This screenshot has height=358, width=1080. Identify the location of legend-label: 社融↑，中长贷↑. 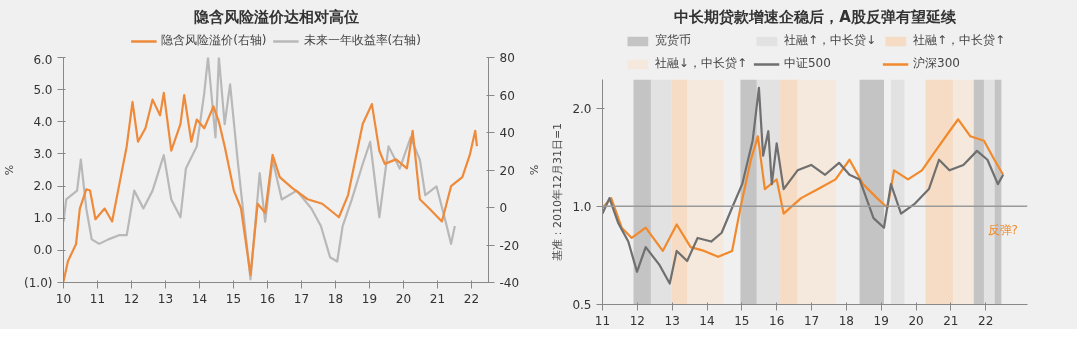
(959, 40).